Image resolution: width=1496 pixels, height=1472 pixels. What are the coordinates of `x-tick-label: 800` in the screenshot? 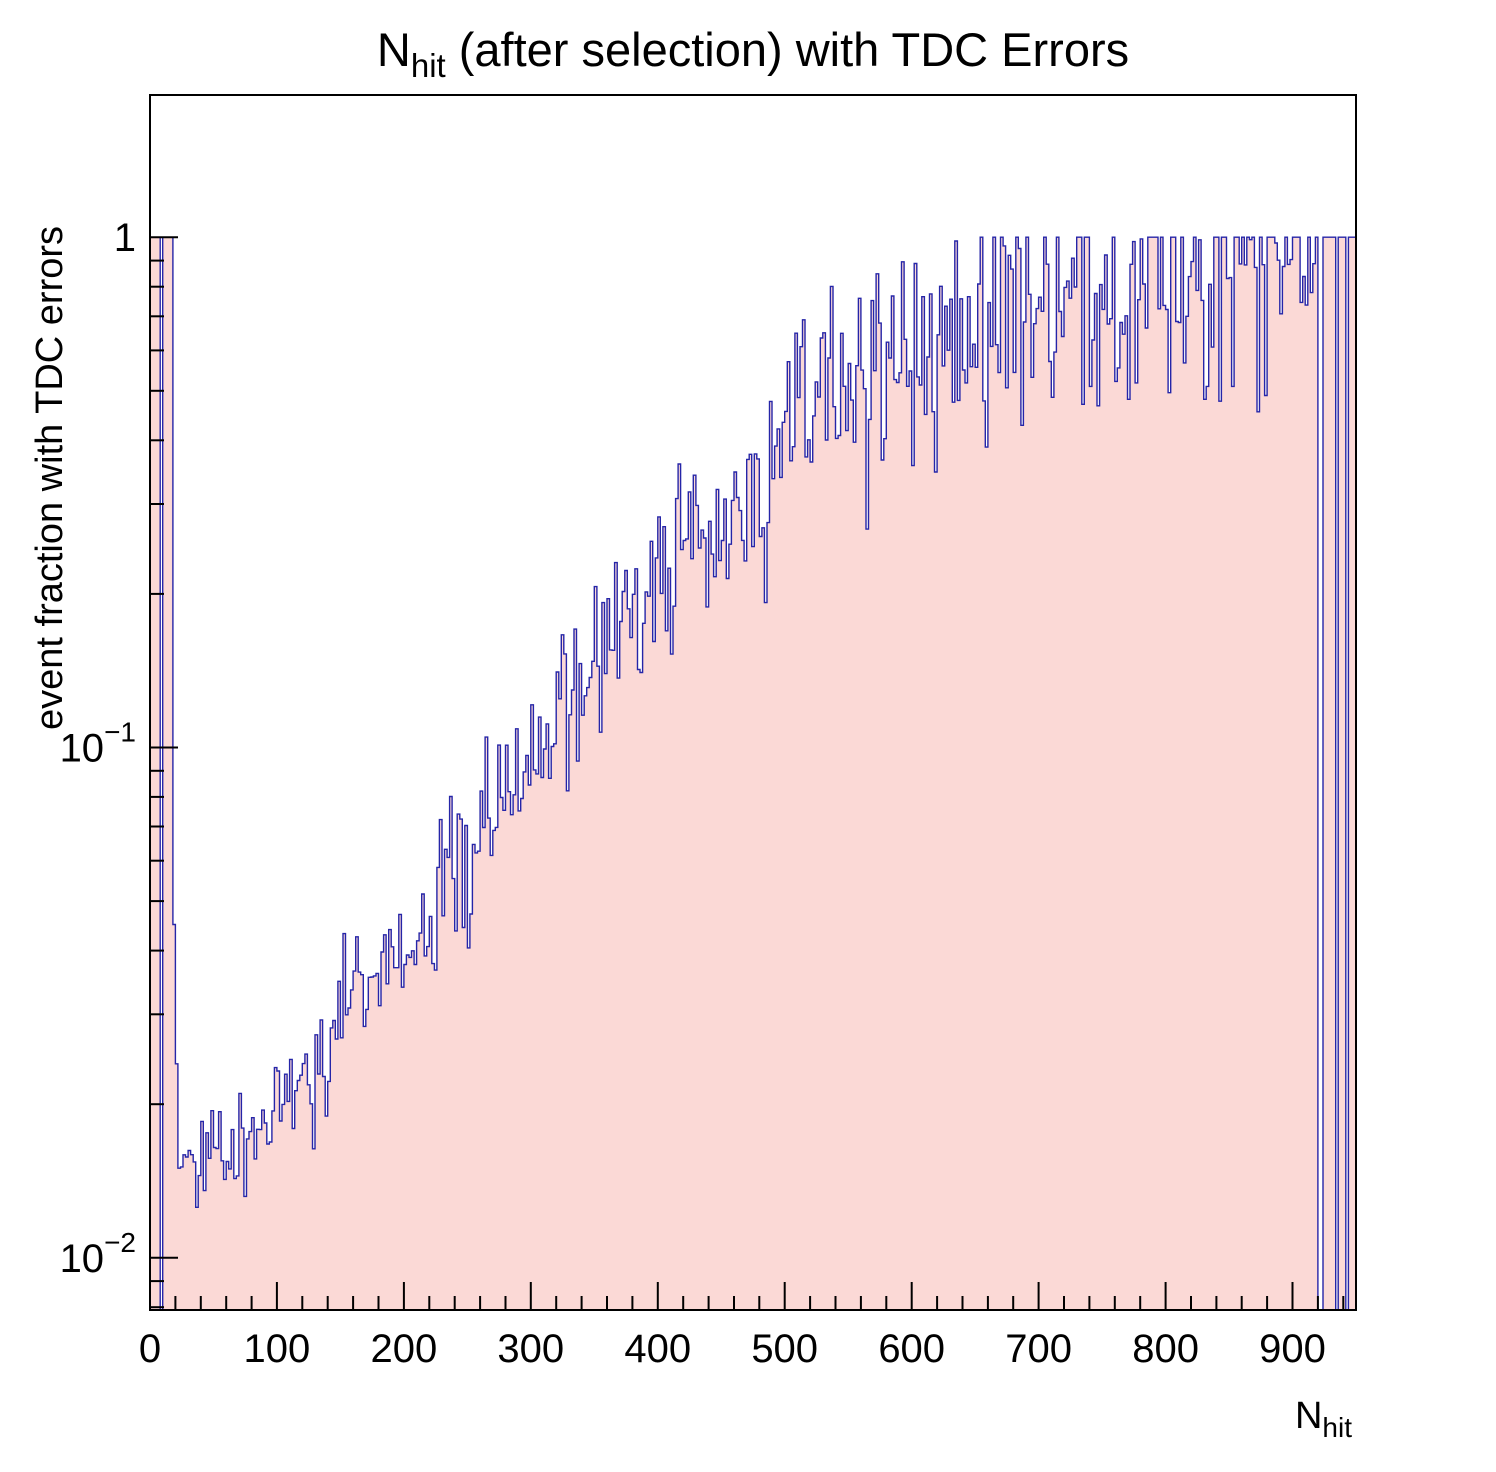 It's located at (1165, 1349).